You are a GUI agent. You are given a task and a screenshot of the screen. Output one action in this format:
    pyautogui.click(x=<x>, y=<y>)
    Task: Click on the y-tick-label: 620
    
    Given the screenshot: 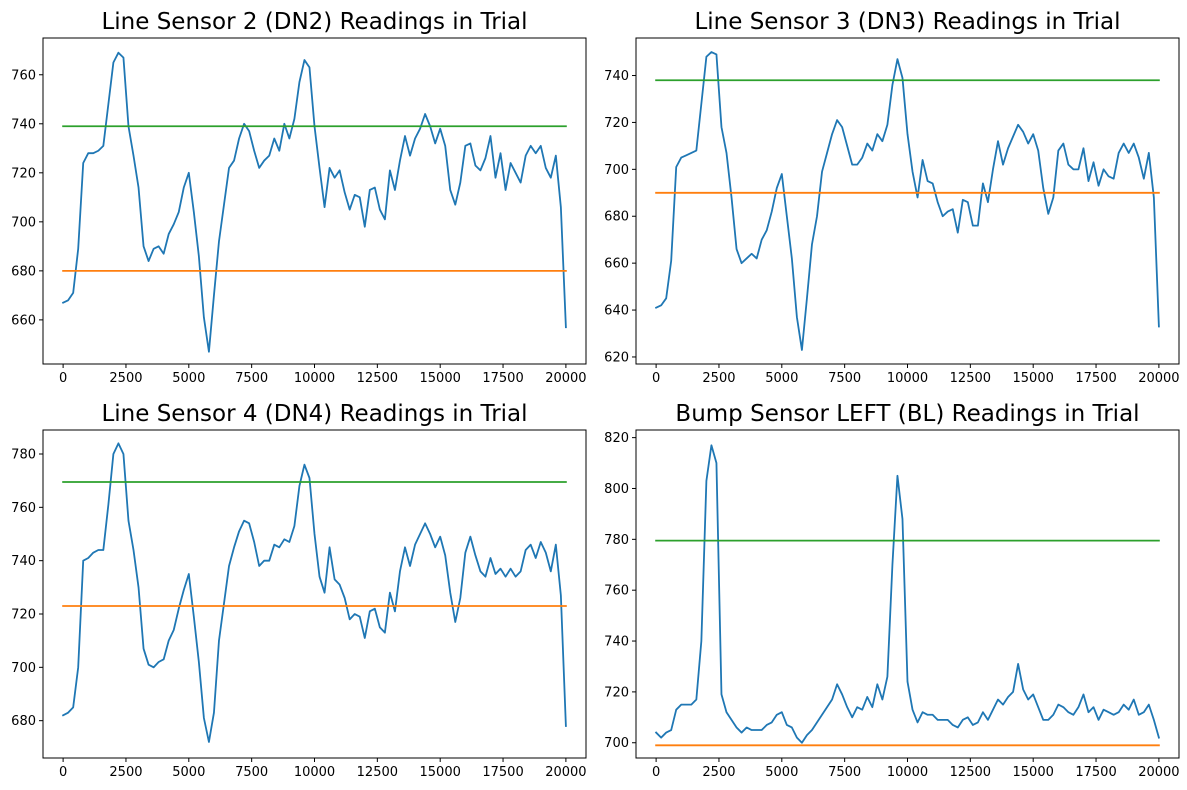 What is the action you would take?
    pyautogui.click(x=616, y=357)
    